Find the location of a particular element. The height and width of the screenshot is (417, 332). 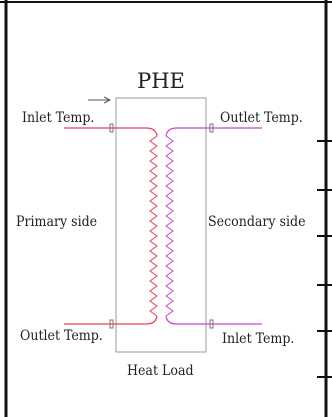

primary-zigzag is located at coordinates (153, 226).